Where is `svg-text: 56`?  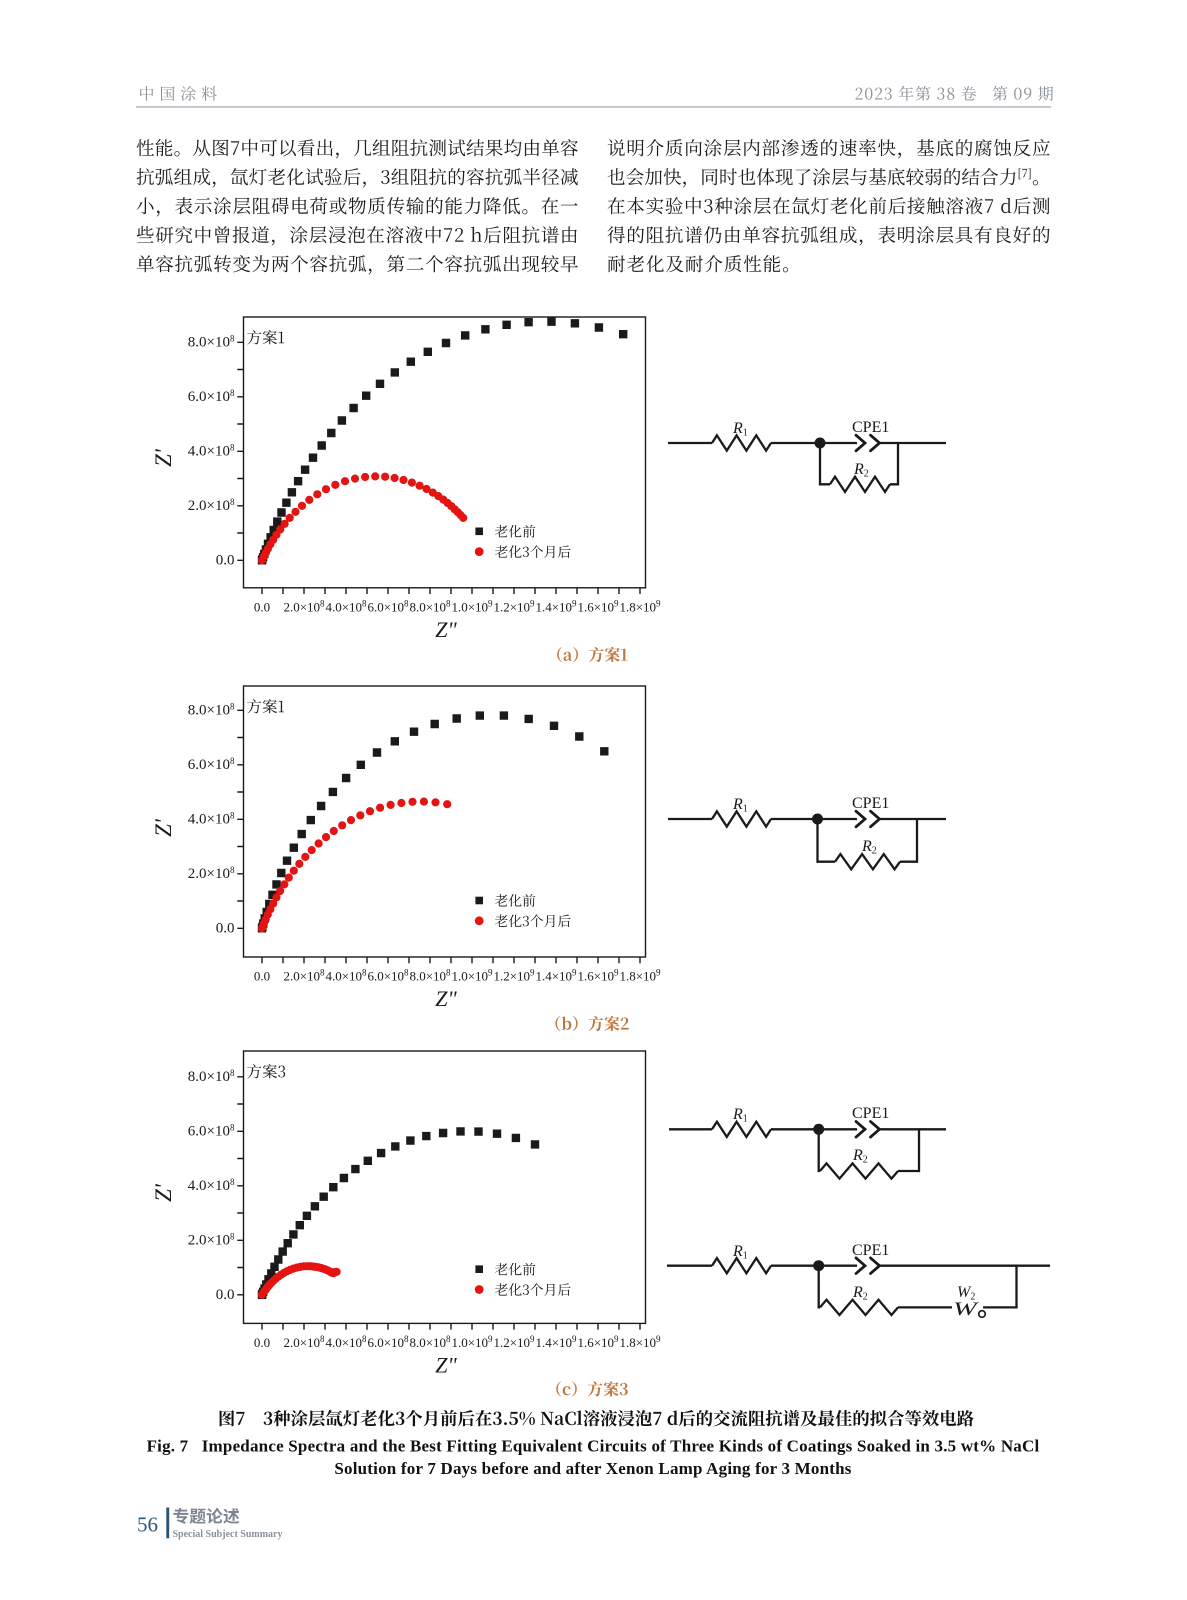 svg-text: 56 is located at coordinates (147, 1525).